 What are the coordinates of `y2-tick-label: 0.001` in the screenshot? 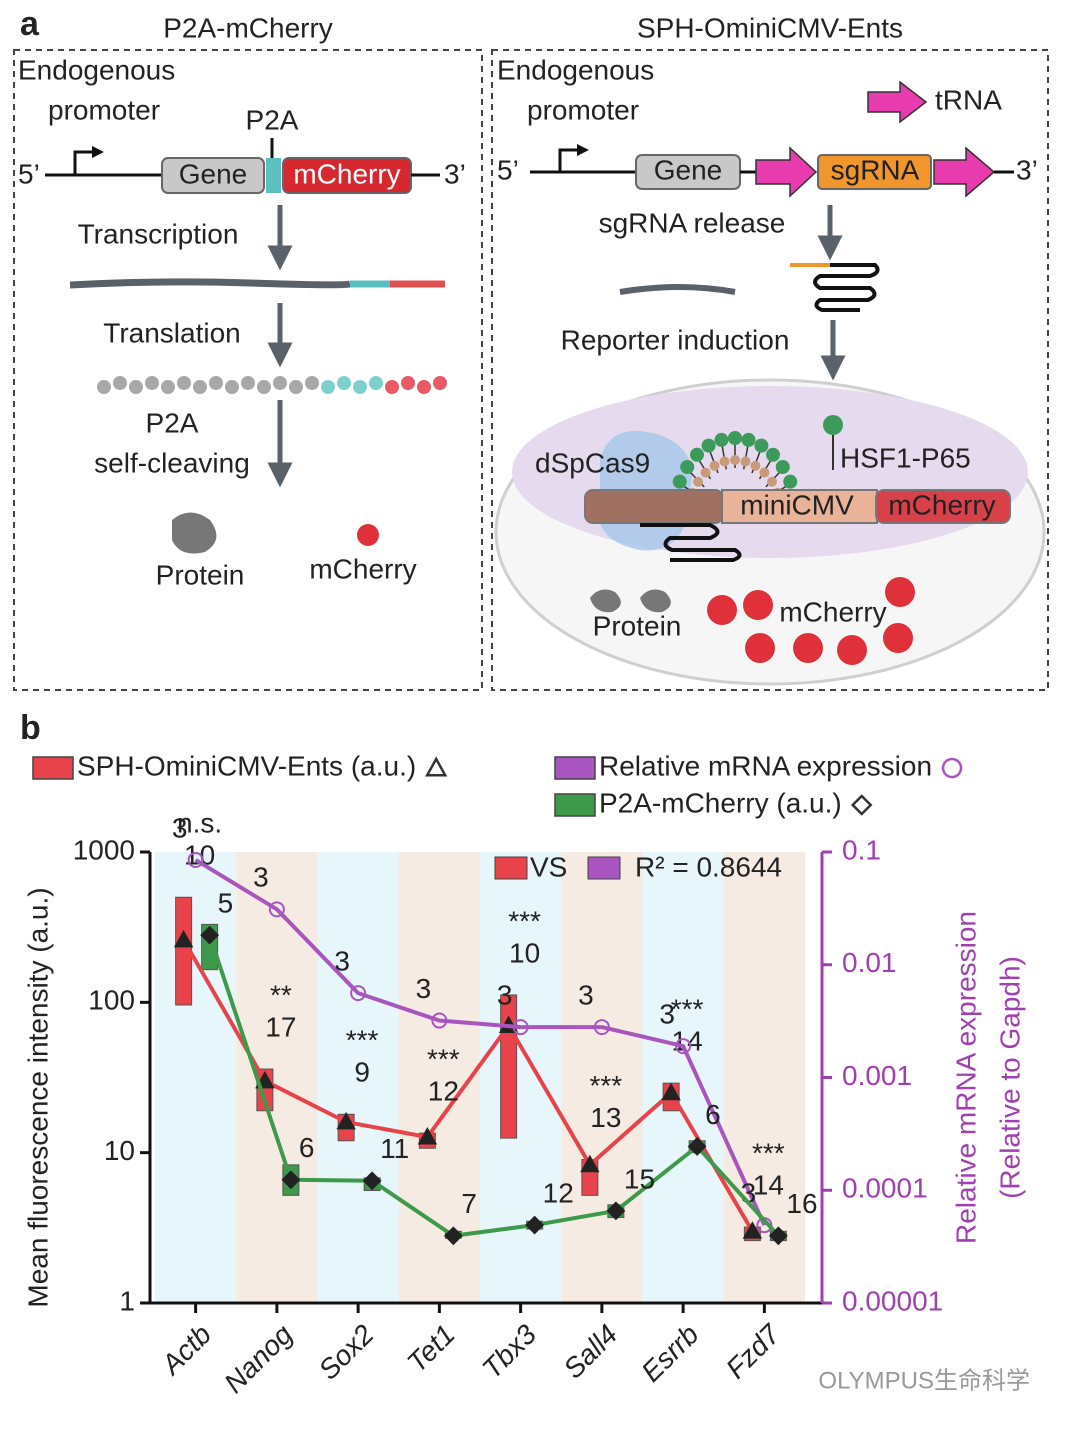 It's located at (877, 1075).